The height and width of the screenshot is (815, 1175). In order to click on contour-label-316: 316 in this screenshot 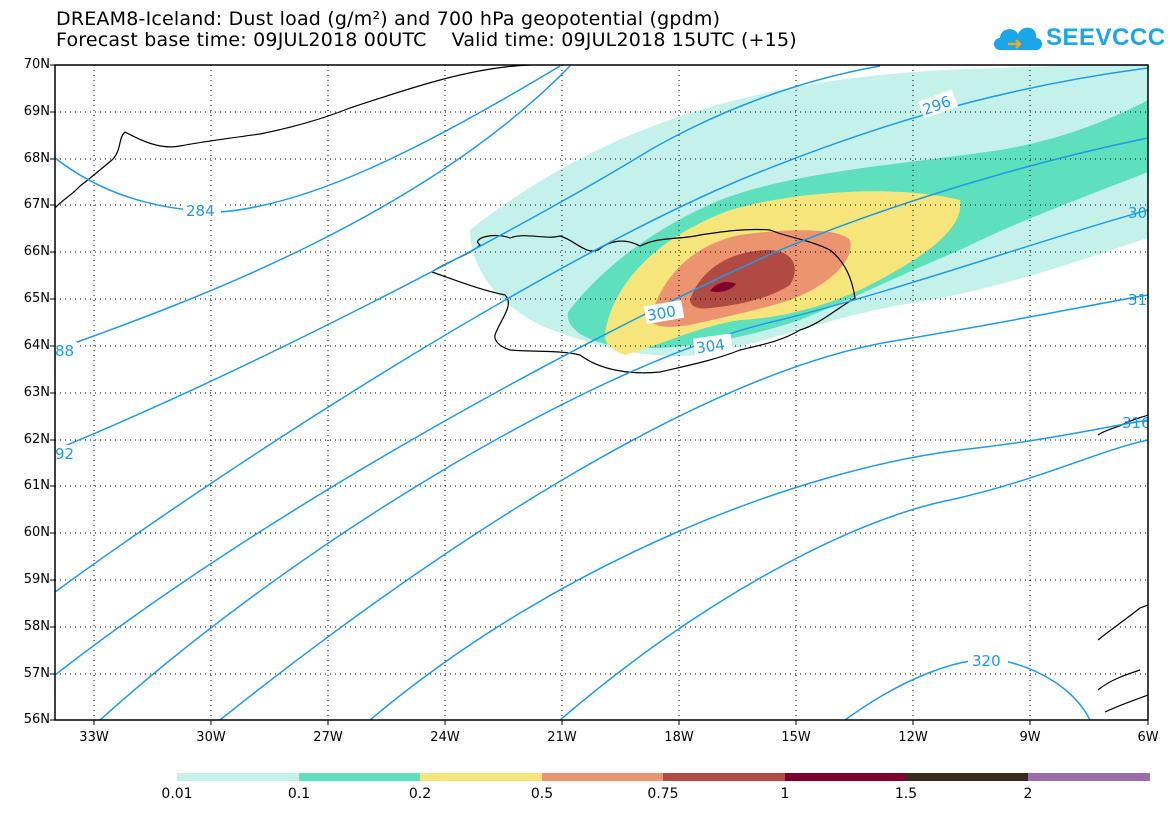, I will do `click(1136, 423)`.